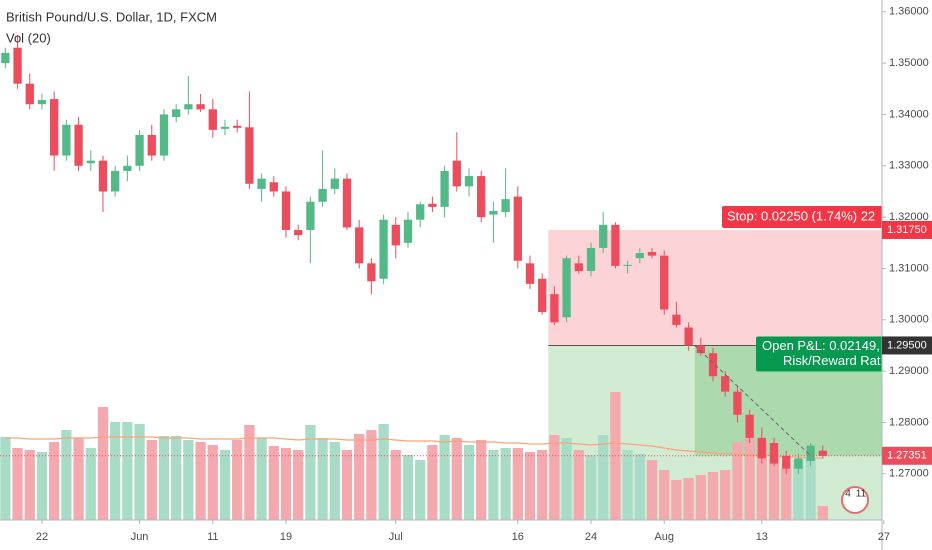 The width and height of the screenshot is (932, 550). I want to click on rr-label: Risk/Reward Rat, so click(832, 360).